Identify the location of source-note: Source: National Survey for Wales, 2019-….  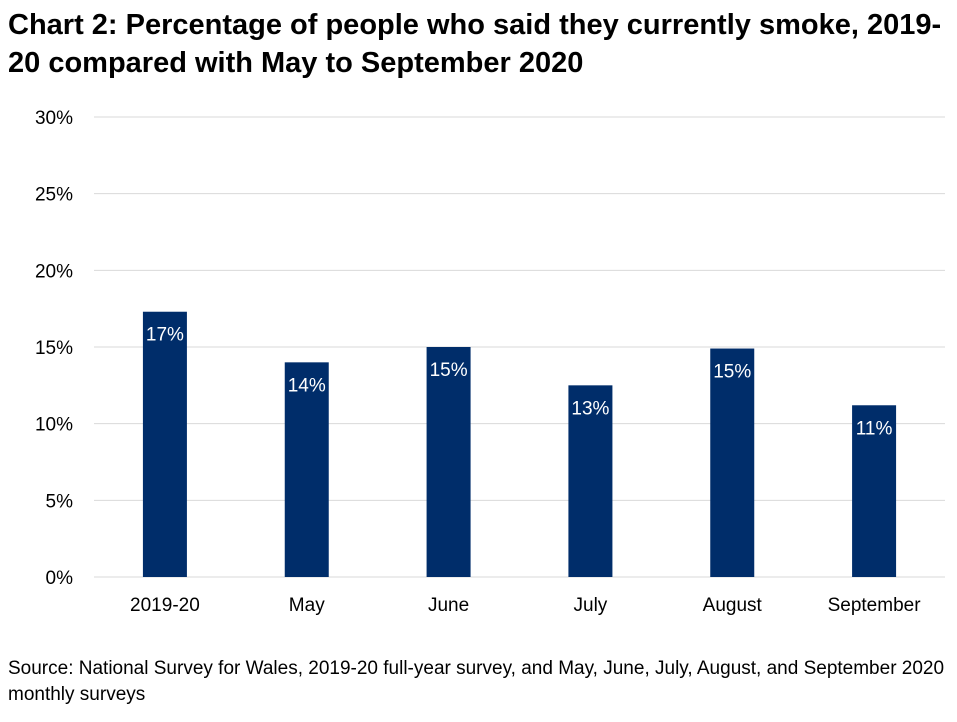
(476, 681).